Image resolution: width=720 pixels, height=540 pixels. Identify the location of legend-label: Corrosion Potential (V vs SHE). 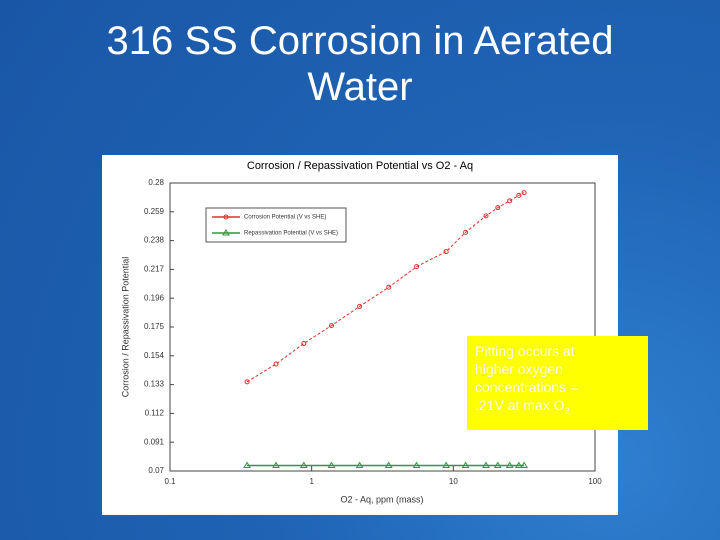
(285, 218).